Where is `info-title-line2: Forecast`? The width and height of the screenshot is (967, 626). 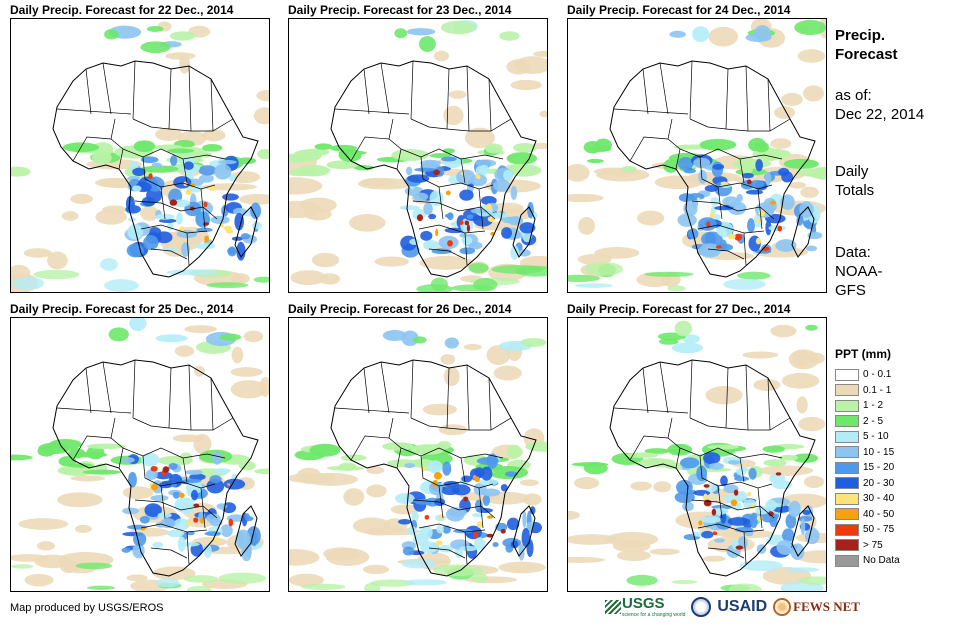 info-title-line2: Forecast is located at coordinates (866, 54).